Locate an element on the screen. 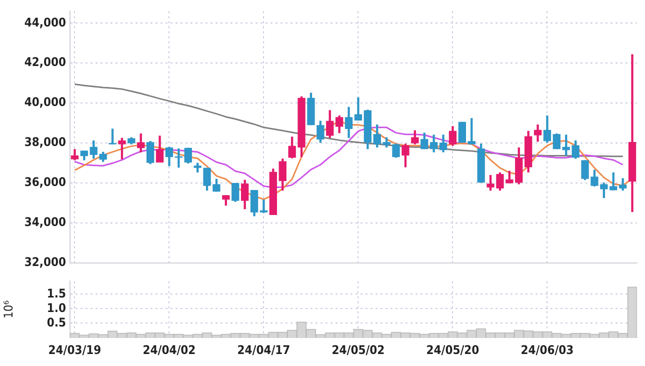 This screenshot has height=366, width=645. y-axis-title: 10⁶ is located at coordinates (8, 309).